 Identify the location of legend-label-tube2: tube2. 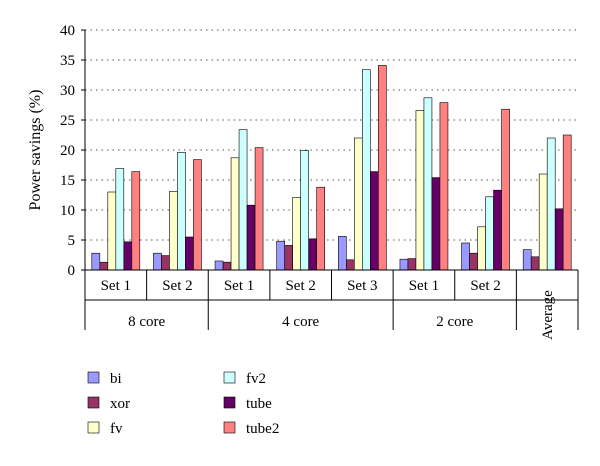
(262, 429).